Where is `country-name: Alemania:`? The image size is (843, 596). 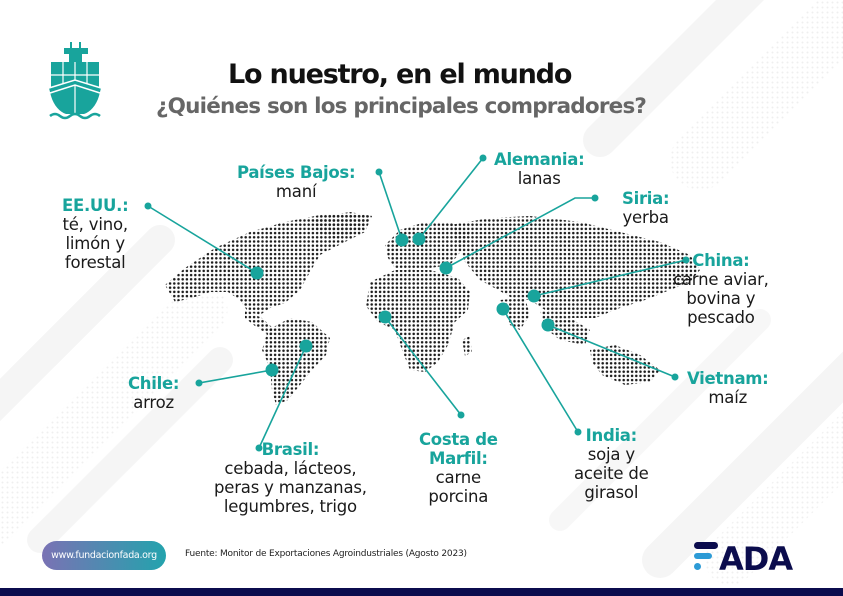 country-name: Alemania: is located at coordinates (539, 159).